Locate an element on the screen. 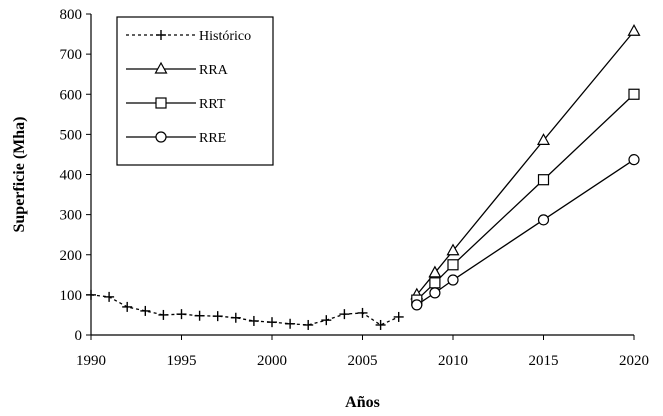 The width and height of the screenshot is (663, 416). legend-label: RRE is located at coordinates (212, 138).